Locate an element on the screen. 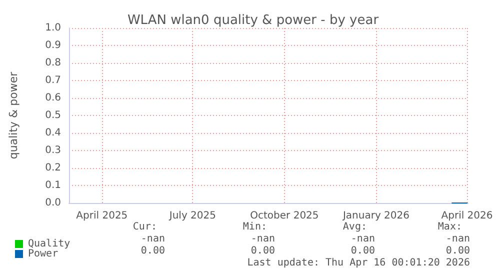 The width and height of the screenshot is (497, 276). y-tick-label: 0.7 is located at coordinates (53, 80).